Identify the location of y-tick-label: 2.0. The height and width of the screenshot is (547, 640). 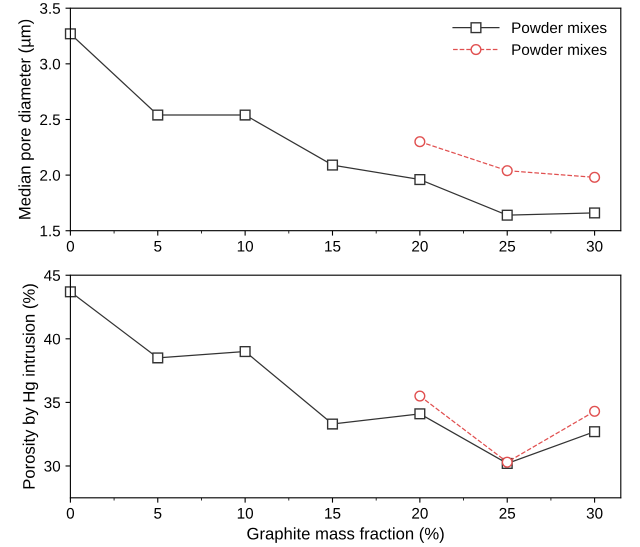
(50, 175).